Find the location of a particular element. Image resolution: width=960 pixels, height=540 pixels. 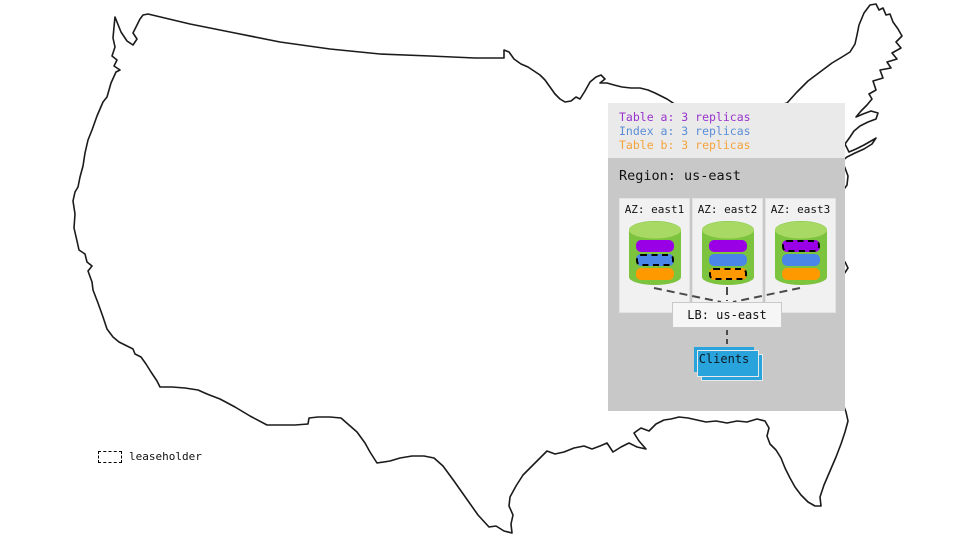

clients-box: Clients is located at coordinates (728, 364).